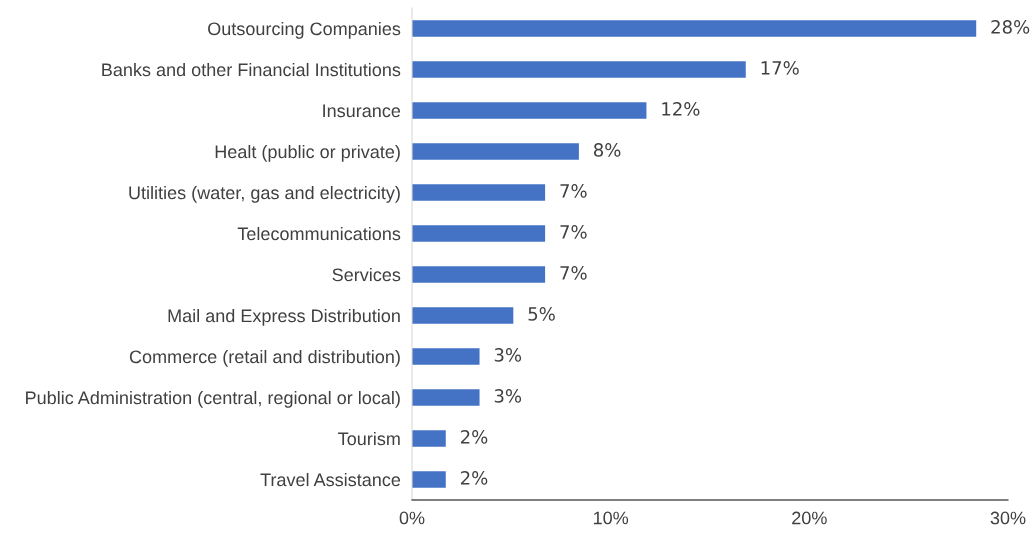  What do you see at coordinates (607, 150) in the screenshot?
I see `data-label: 8%` at bounding box center [607, 150].